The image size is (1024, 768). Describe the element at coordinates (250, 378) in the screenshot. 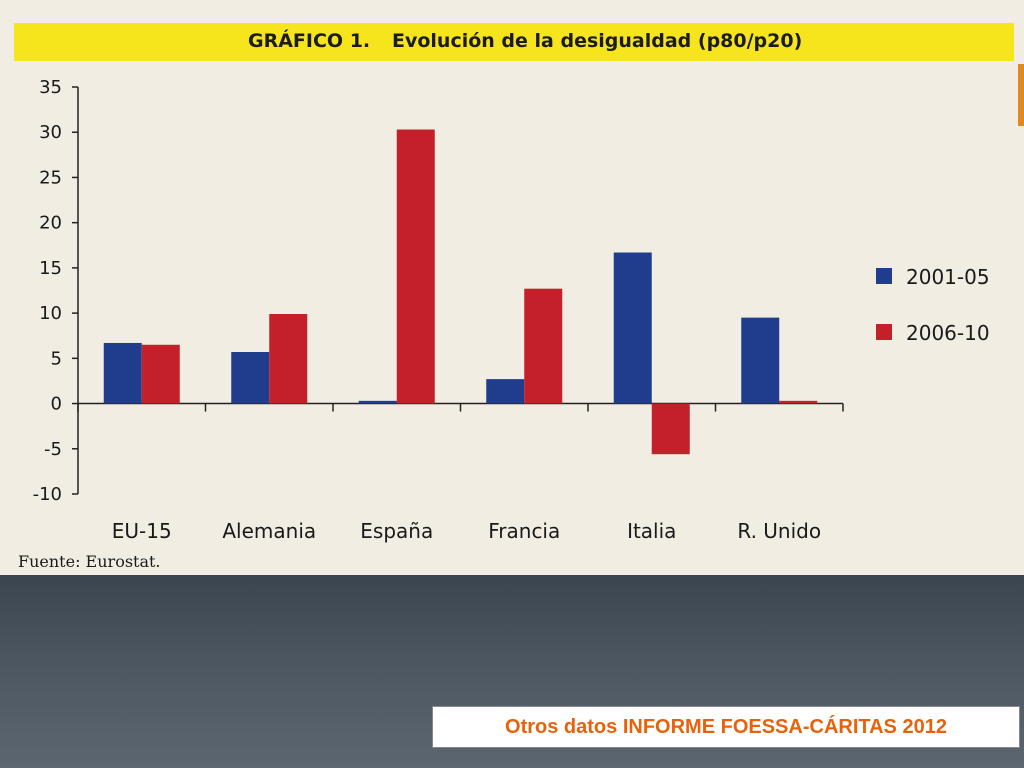

I see `bar-2001-05-Alemania` at that location.